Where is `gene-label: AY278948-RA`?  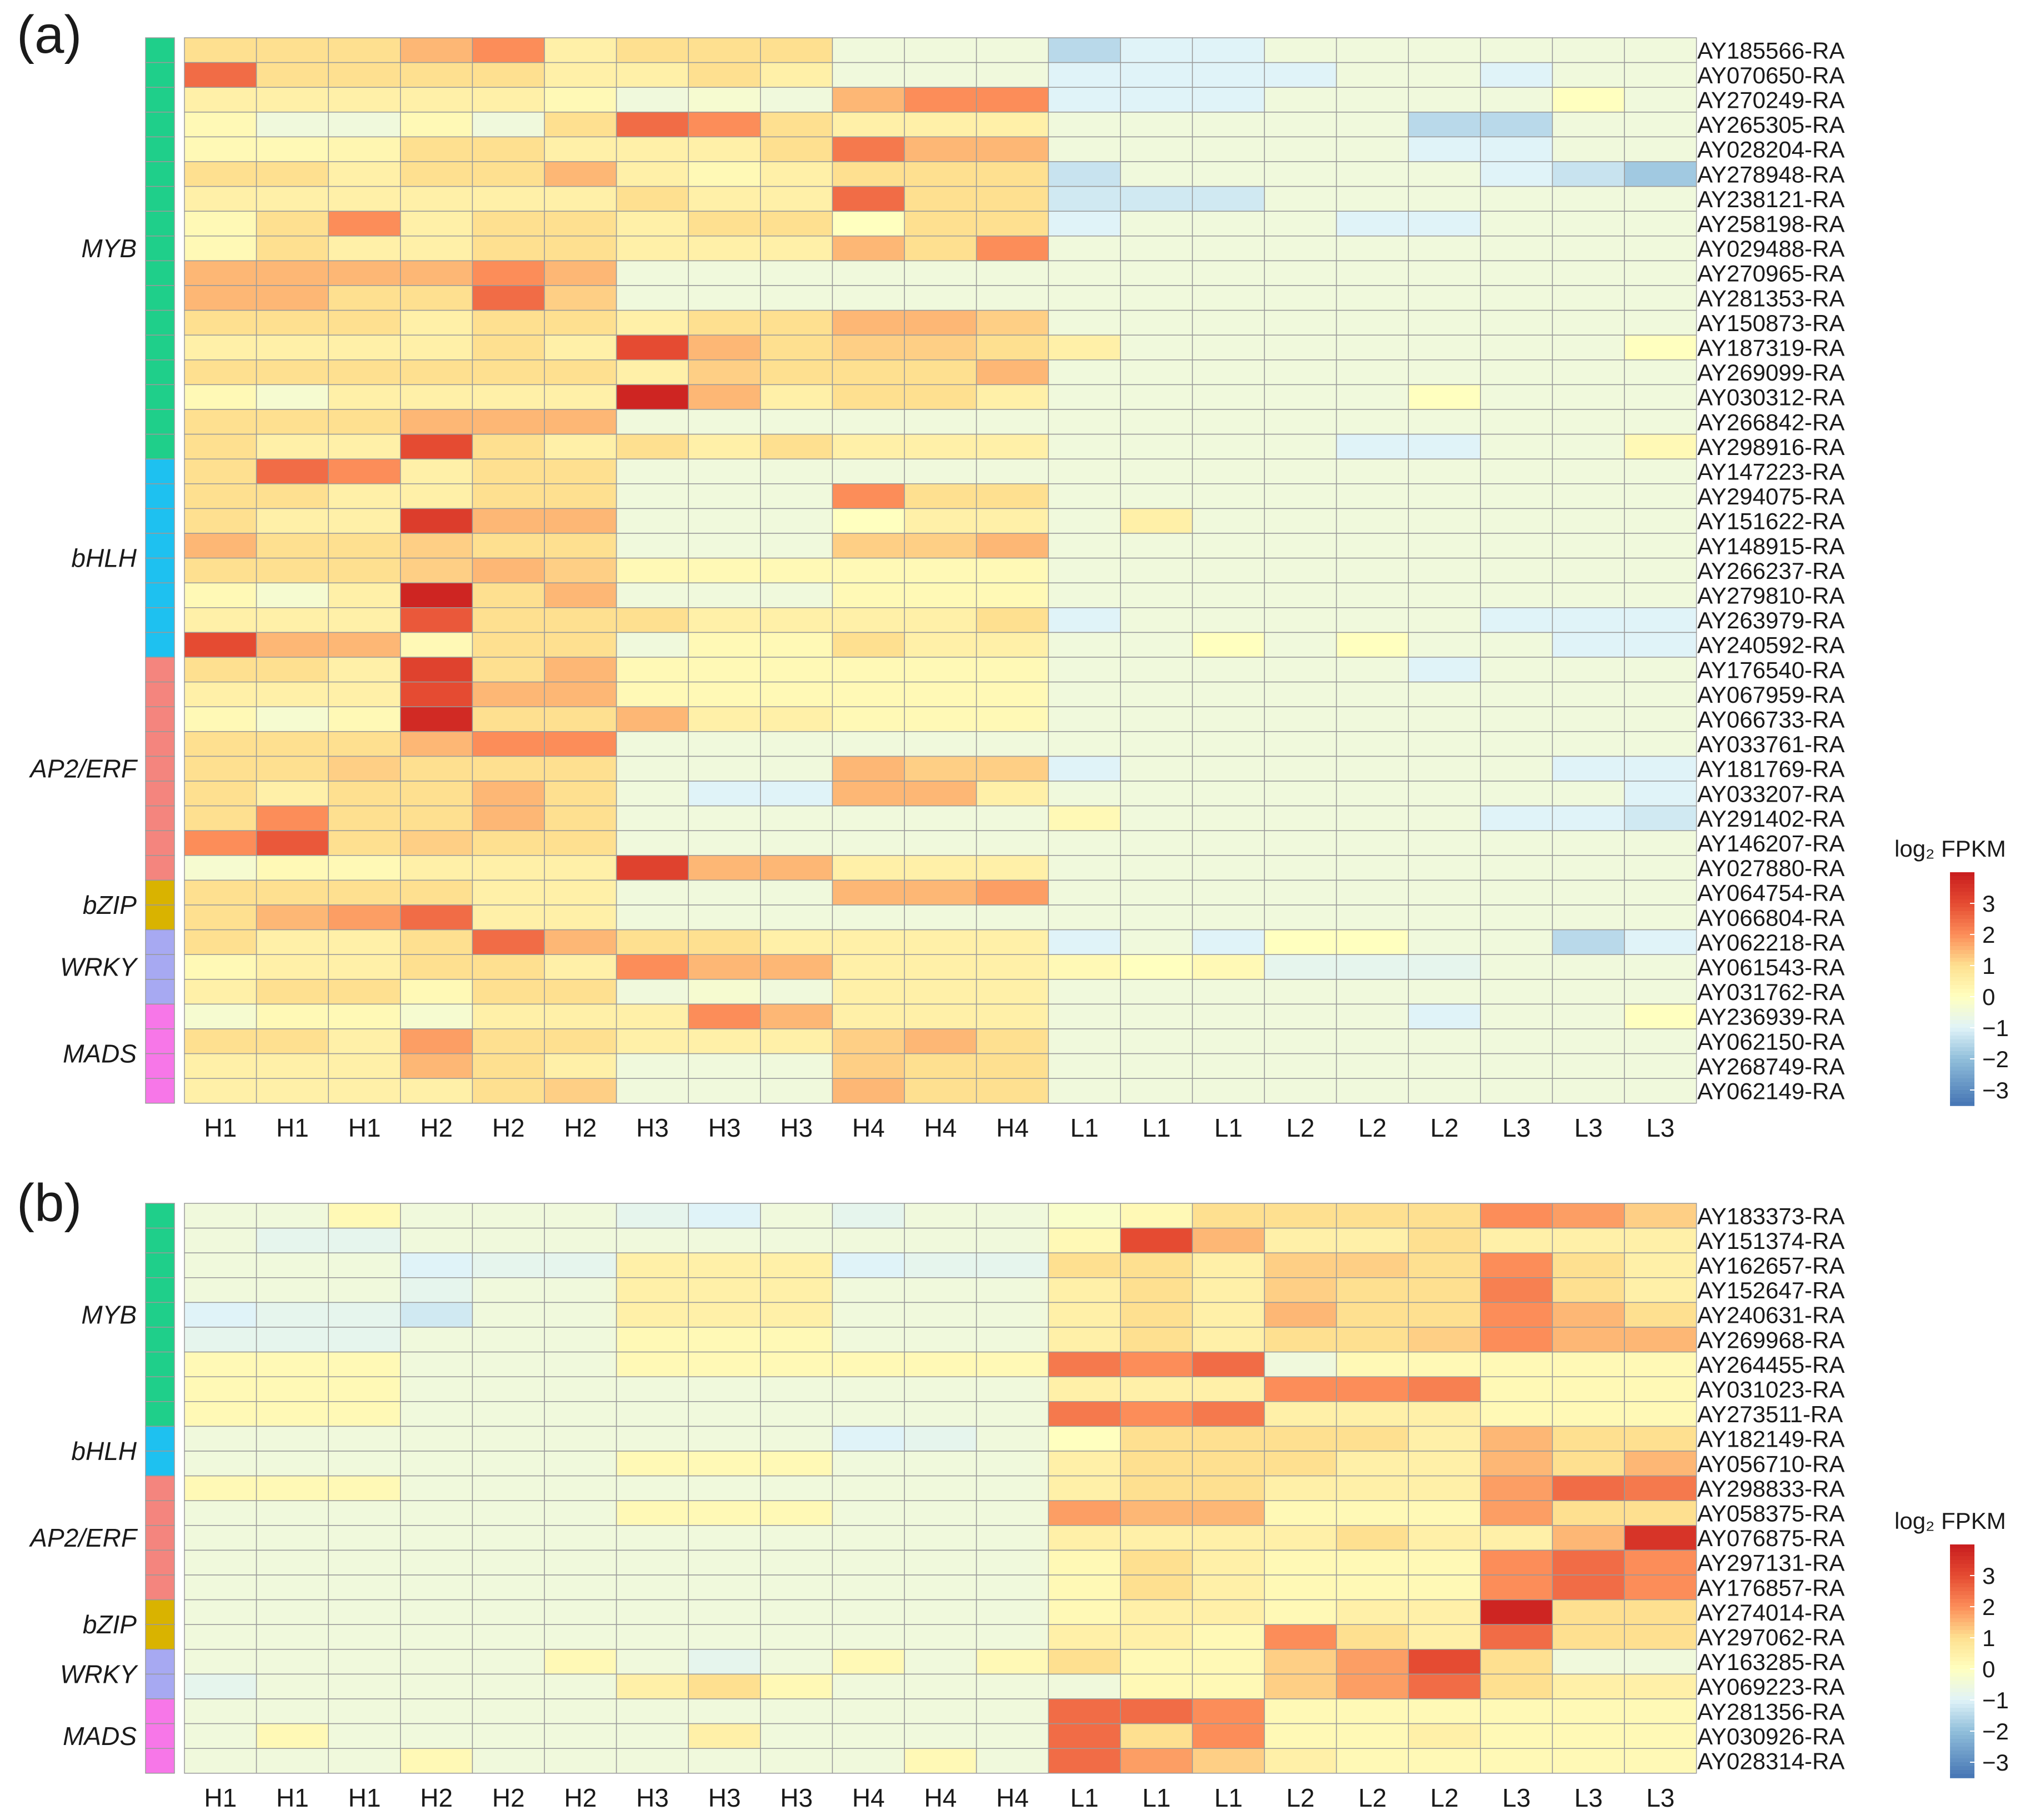
gene-label: AY278948-RA is located at coordinates (1771, 174).